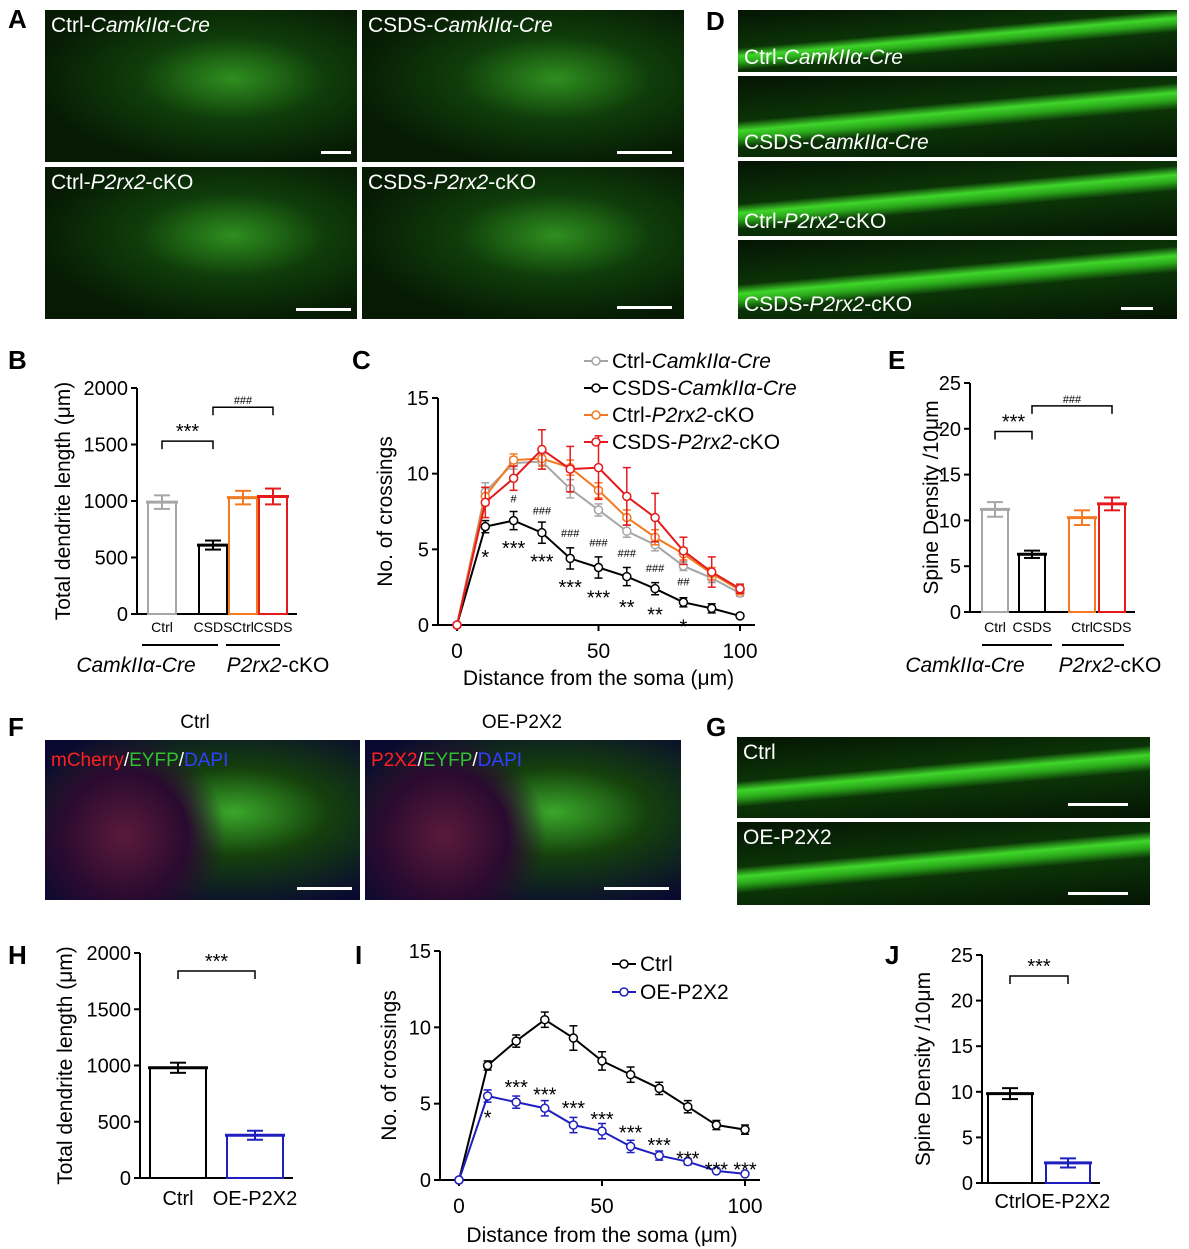 The image size is (1189, 1249). Describe the element at coordinates (201, 86) in the screenshot. I see `micrograph-ctrl-camk: Ctrl-CamkIIα-Cre` at that location.